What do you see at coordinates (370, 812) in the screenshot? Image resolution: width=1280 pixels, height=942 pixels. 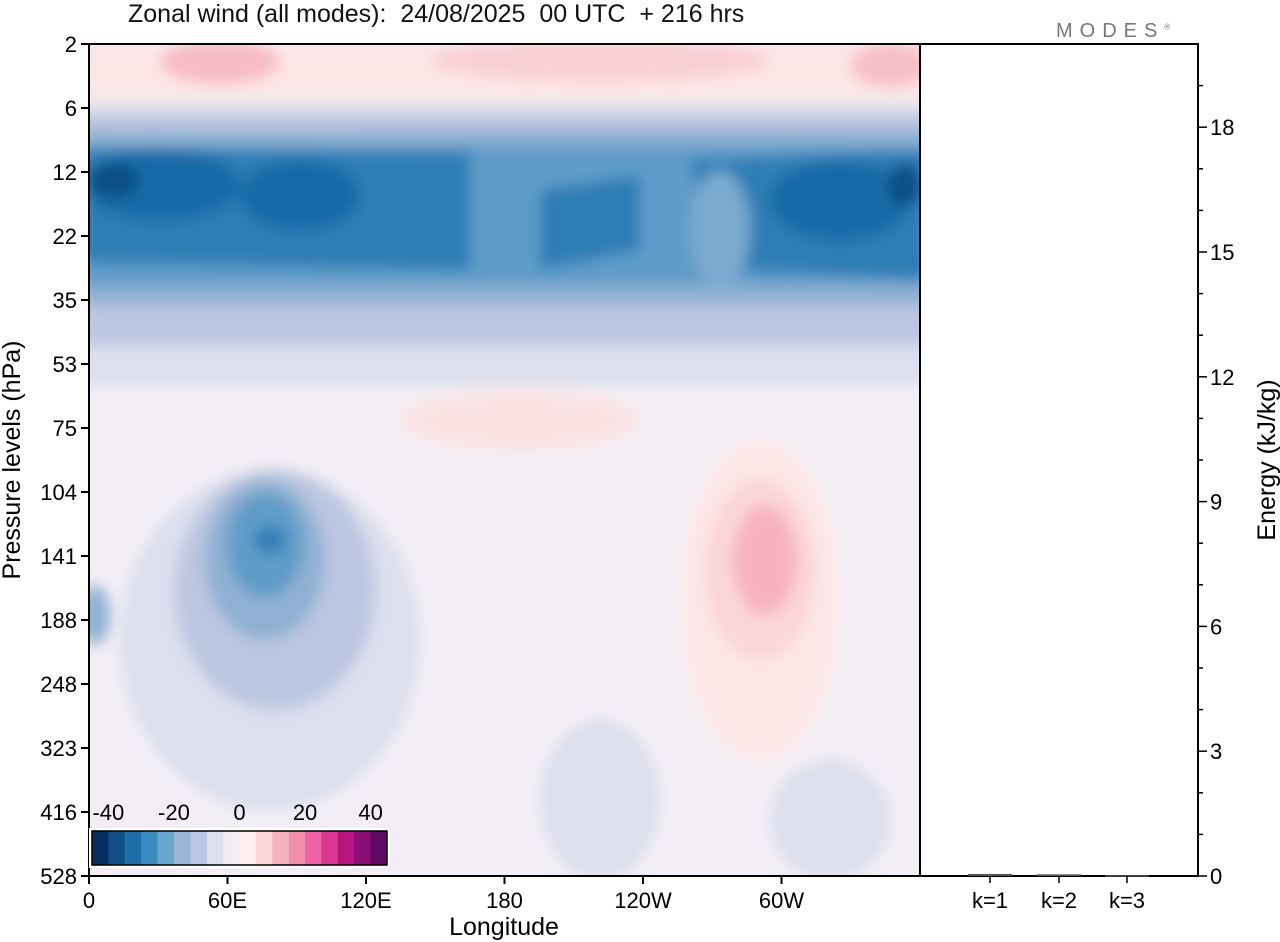 I see `colorbar-tick-label: 40` at bounding box center [370, 812].